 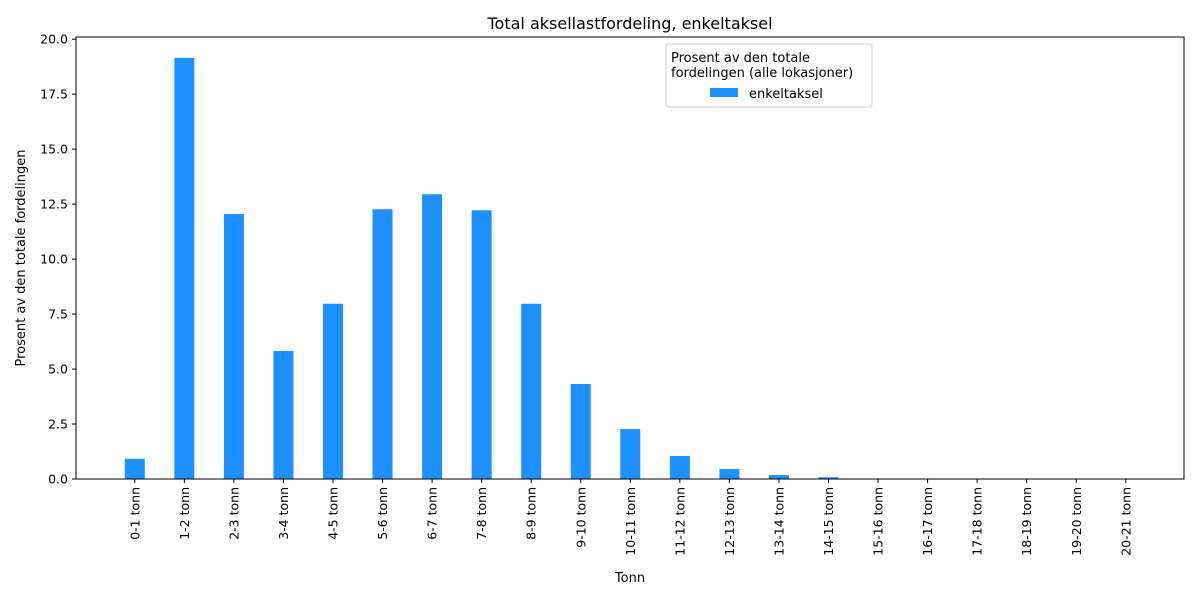 I want to click on y-tick-label: 10.0, so click(x=54, y=259).